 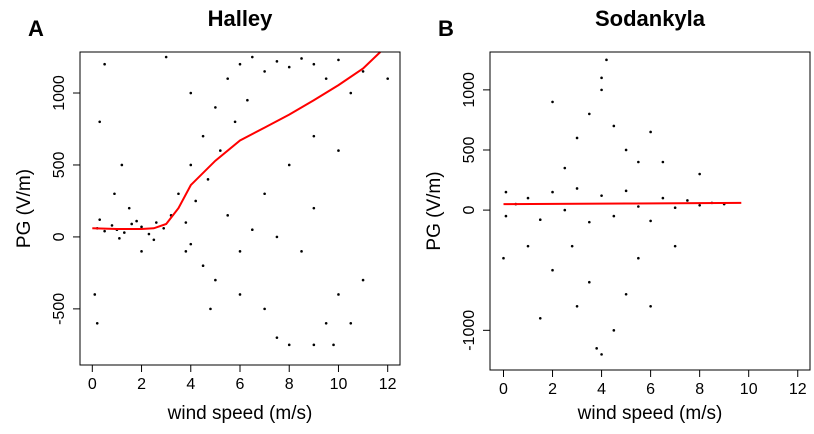 I want to click on y-tick-label: 1000, so click(x=59, y=93).